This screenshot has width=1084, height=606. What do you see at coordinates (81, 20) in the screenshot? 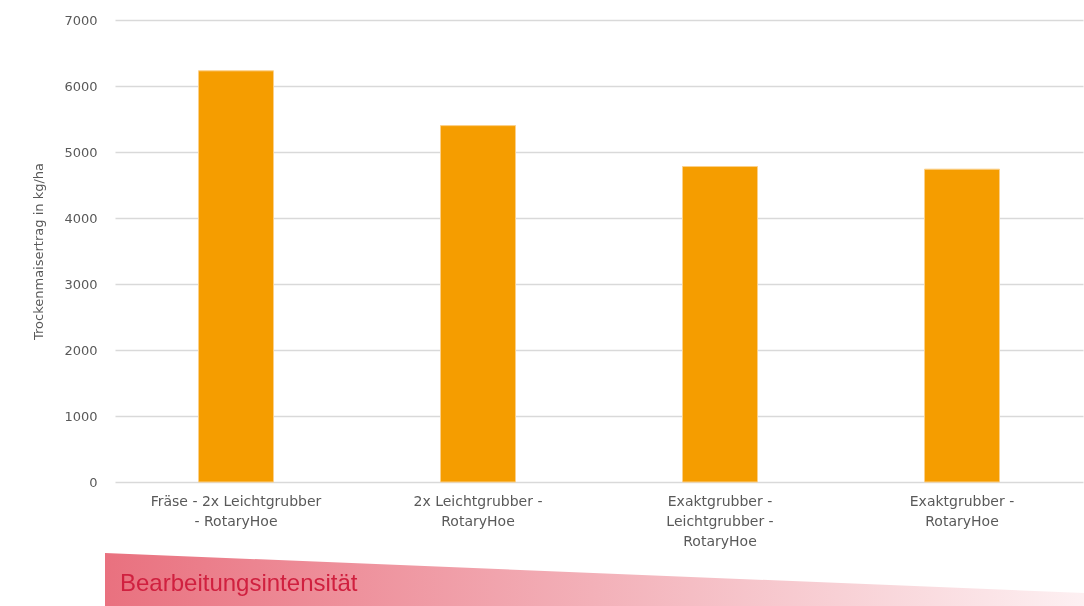
I see `y-tick-label: 7000` at bounding box center [81, 20].